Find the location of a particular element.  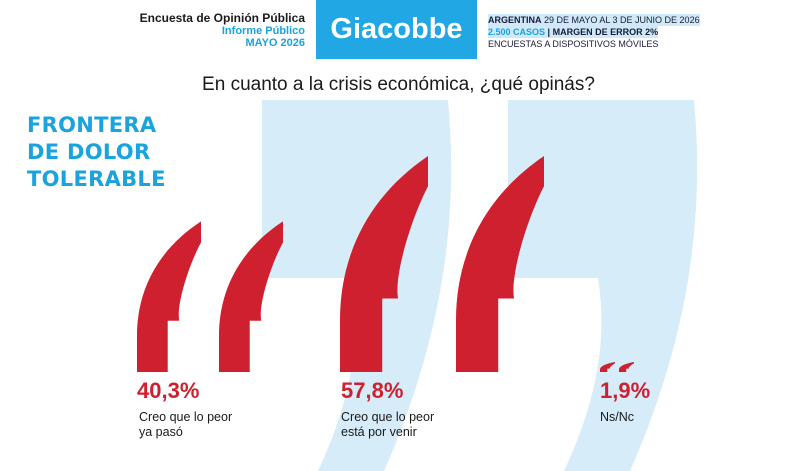

method-row: ENCUESTAS A DISPOSITIVOS MÓVILES is located at coordinates (594, 44).